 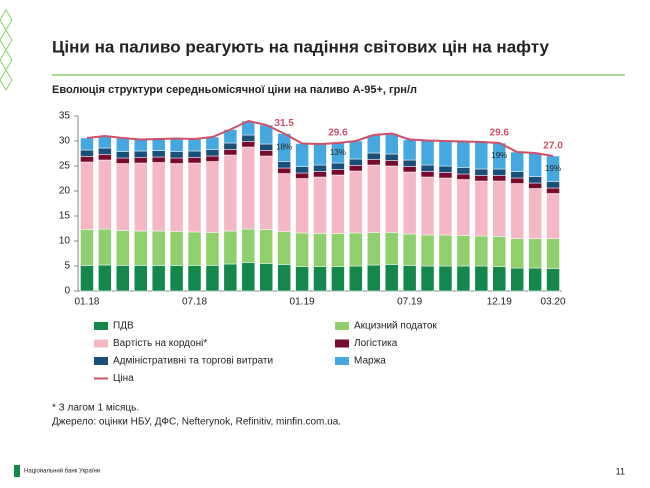 What do you see at coordinates (553, 146) in the screenshot?
I see `price-label: 27.0` at bounding box center [553, 146].